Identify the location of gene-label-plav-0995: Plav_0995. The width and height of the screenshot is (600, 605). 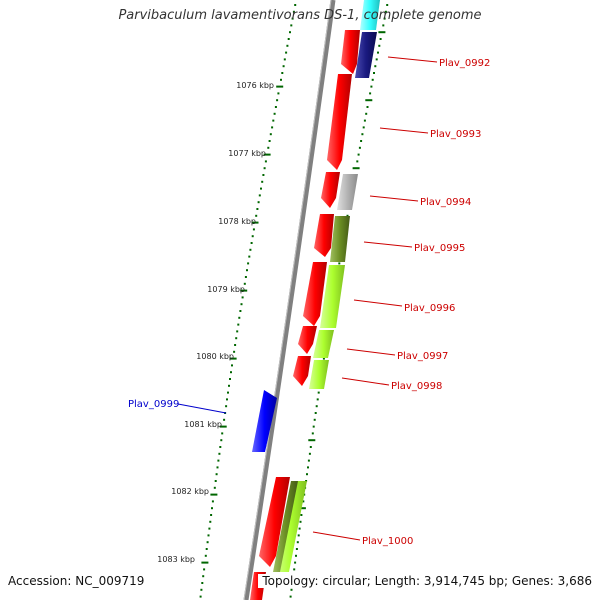
(439, 248).